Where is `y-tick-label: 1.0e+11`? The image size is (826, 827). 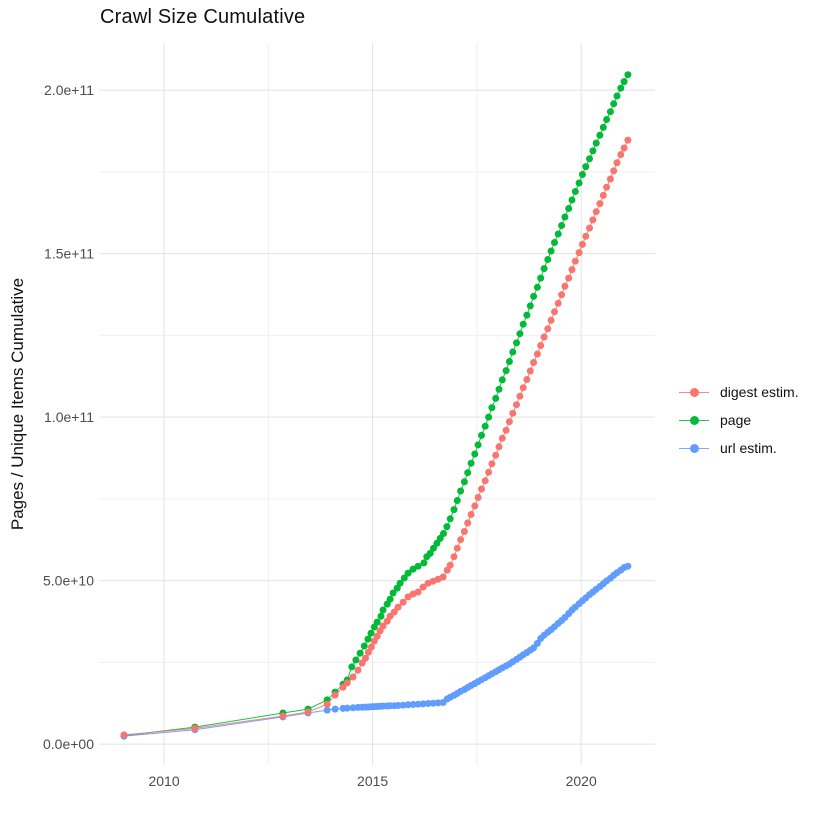 y-tick-label: 1.0e+11 is located at coordinates (69, 417).